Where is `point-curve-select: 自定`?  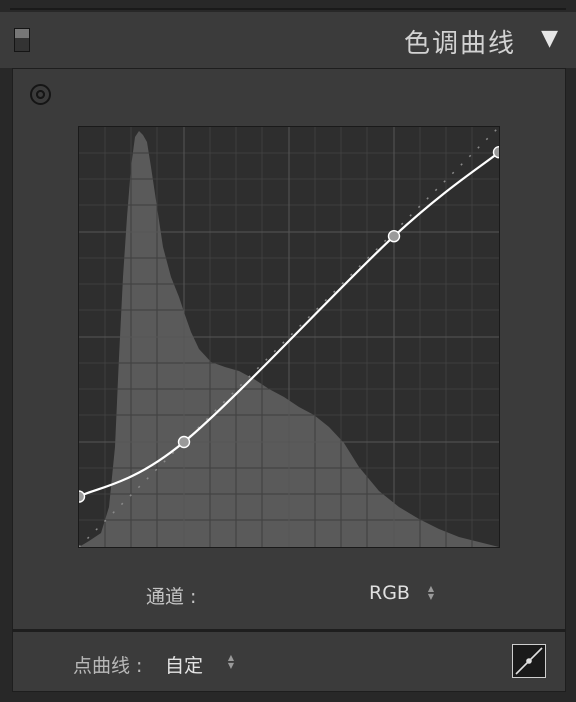 point-curve-select: 自定 is located at coordinates (184, 666).